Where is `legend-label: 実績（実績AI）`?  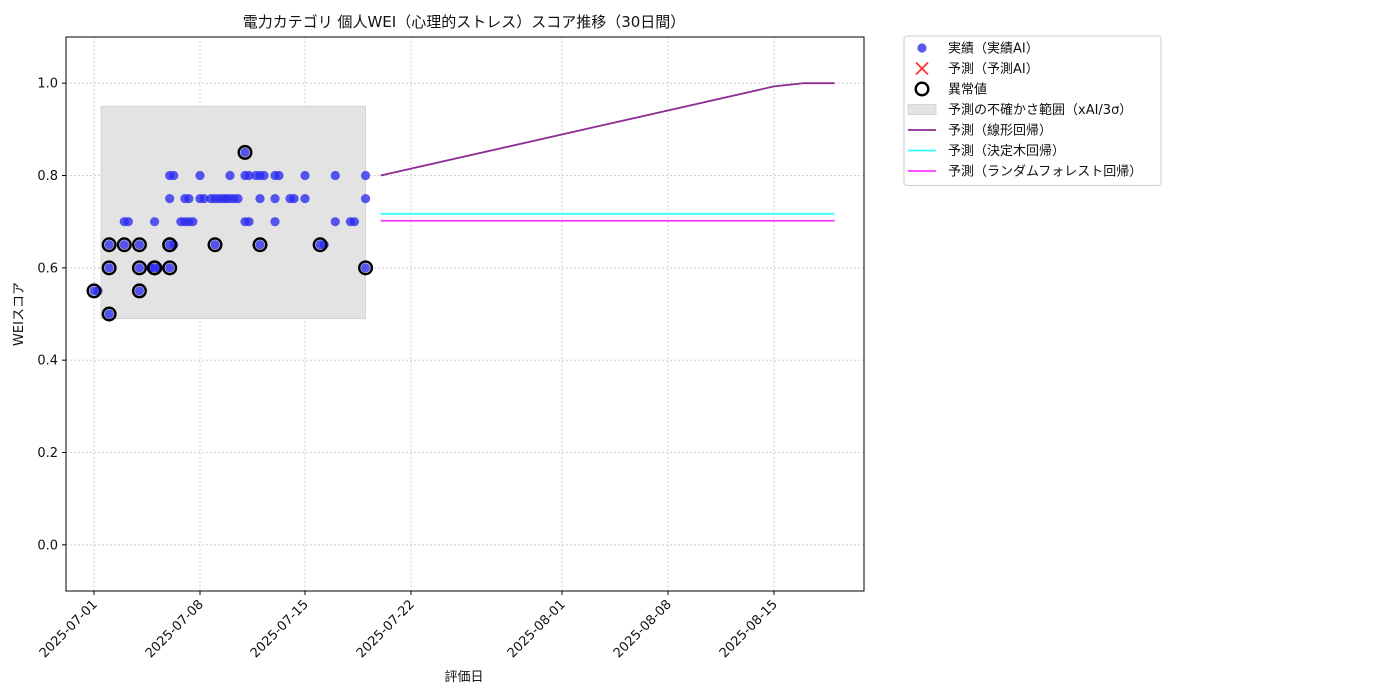 legend-label: 実績（実績AI） is located at coordinates (993, 49).